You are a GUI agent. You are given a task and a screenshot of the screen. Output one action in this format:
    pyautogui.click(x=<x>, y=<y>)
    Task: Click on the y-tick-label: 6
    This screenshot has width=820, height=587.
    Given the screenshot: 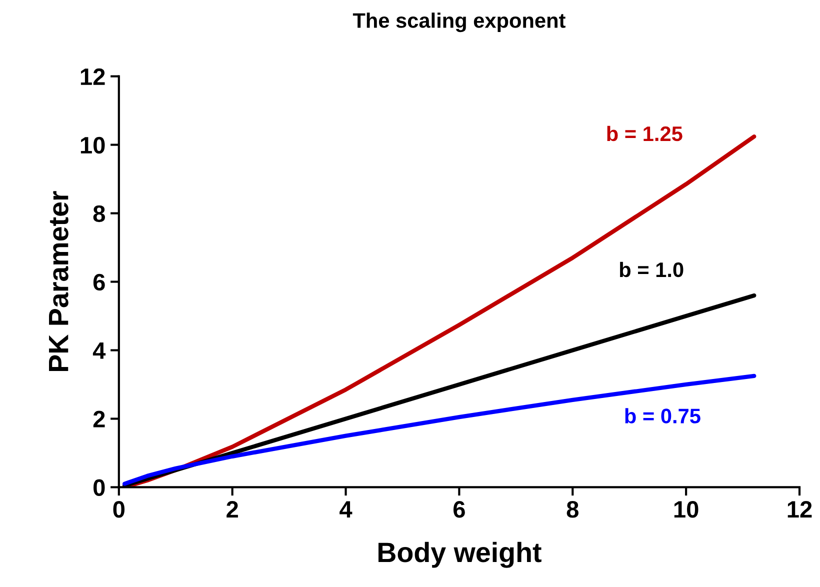 What is the action you would take?
    pyautogui.click(x=99, y=282)
    